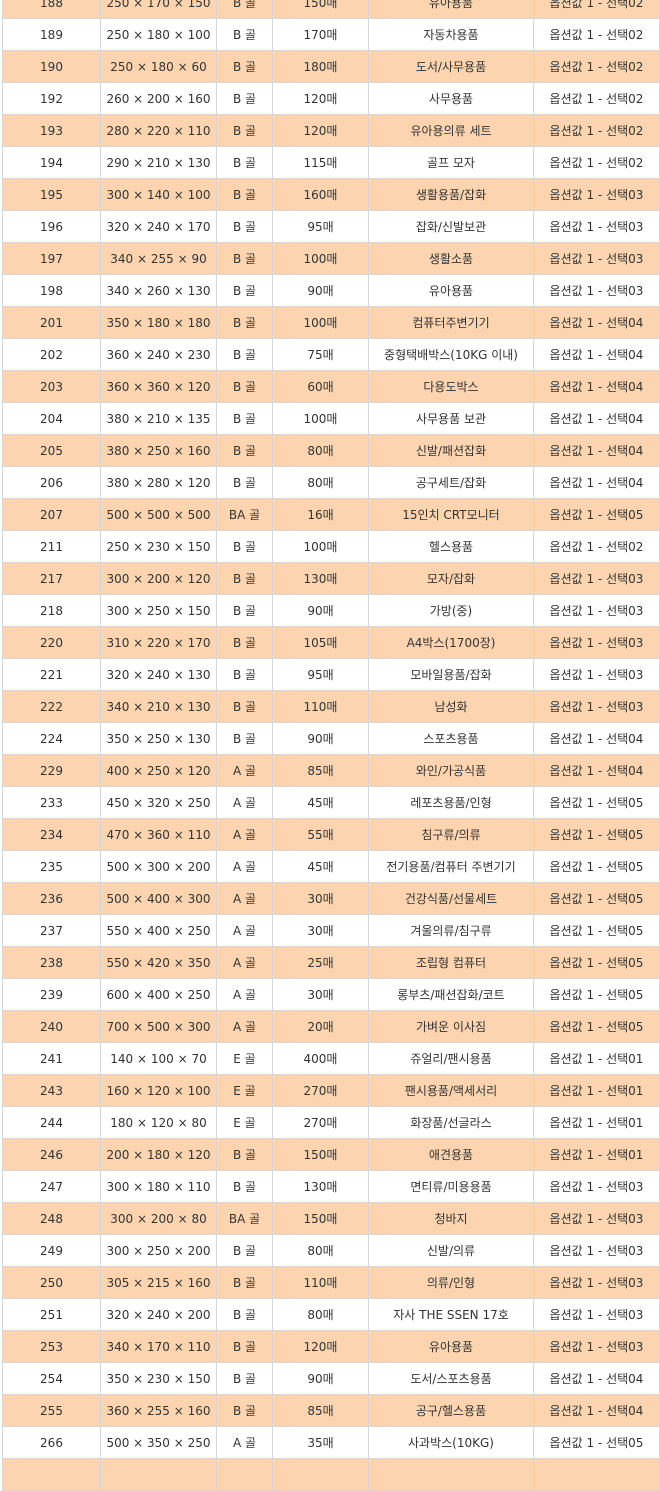 This screenshot has width=660, height=1491. What do you see at coordinates (158, 258) in the screenshot?
I see `box-size-cell: 340 × 255 × 90` at bounding box center [158, 258].